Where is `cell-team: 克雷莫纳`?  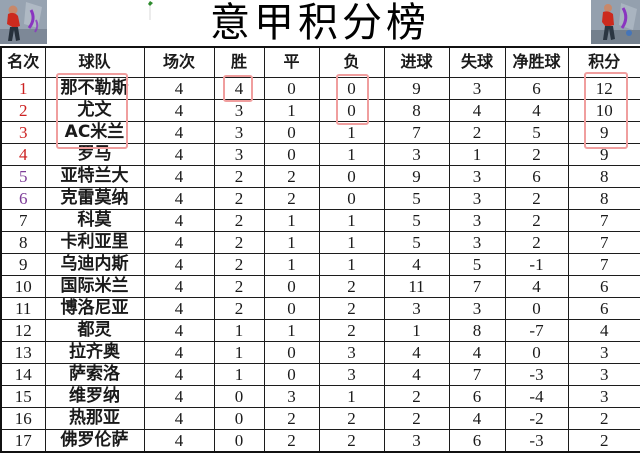 cell-team: 克雷莫纳 is located at coordinates (94, 198).